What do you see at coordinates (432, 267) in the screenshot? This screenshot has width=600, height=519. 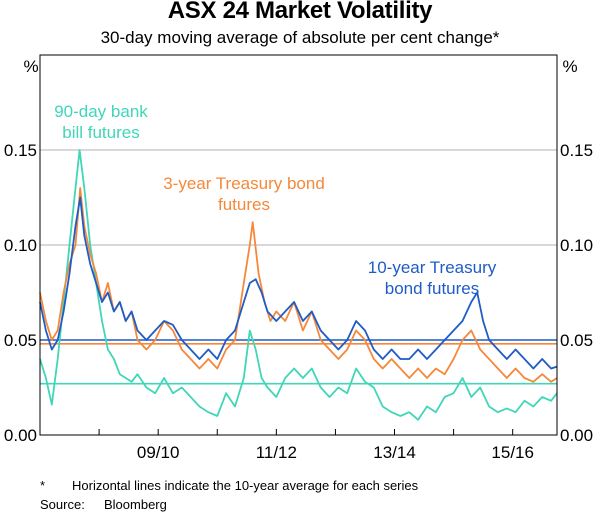 I see `series-label-2: 10-year Treasury` at bounding box center [432, 267].